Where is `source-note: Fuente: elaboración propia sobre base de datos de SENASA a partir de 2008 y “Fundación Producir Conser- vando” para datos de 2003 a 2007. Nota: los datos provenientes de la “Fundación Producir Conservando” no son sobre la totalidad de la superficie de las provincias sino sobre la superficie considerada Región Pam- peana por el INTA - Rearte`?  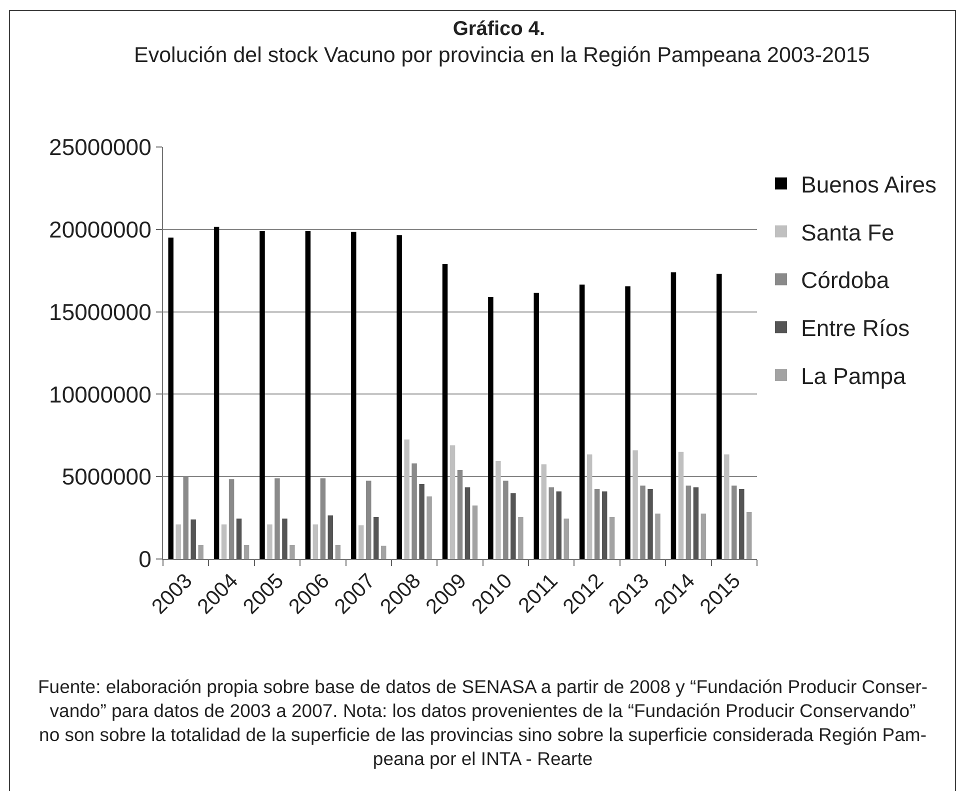 source-note: Fuente: elaboración propia sobre base de datos de SENASA a partir de 2008 y “Fundación Producir Conser- vando” para datos de 2003 a 2007. Nota: los datos provenientes de la “Fundación Producir Conservando” no son sobre la totalidad de la superficie de las provincias sino sobre la superficie considerada Región Pam- peana por el INTA - Rearte is located at coordinates (483, 723).